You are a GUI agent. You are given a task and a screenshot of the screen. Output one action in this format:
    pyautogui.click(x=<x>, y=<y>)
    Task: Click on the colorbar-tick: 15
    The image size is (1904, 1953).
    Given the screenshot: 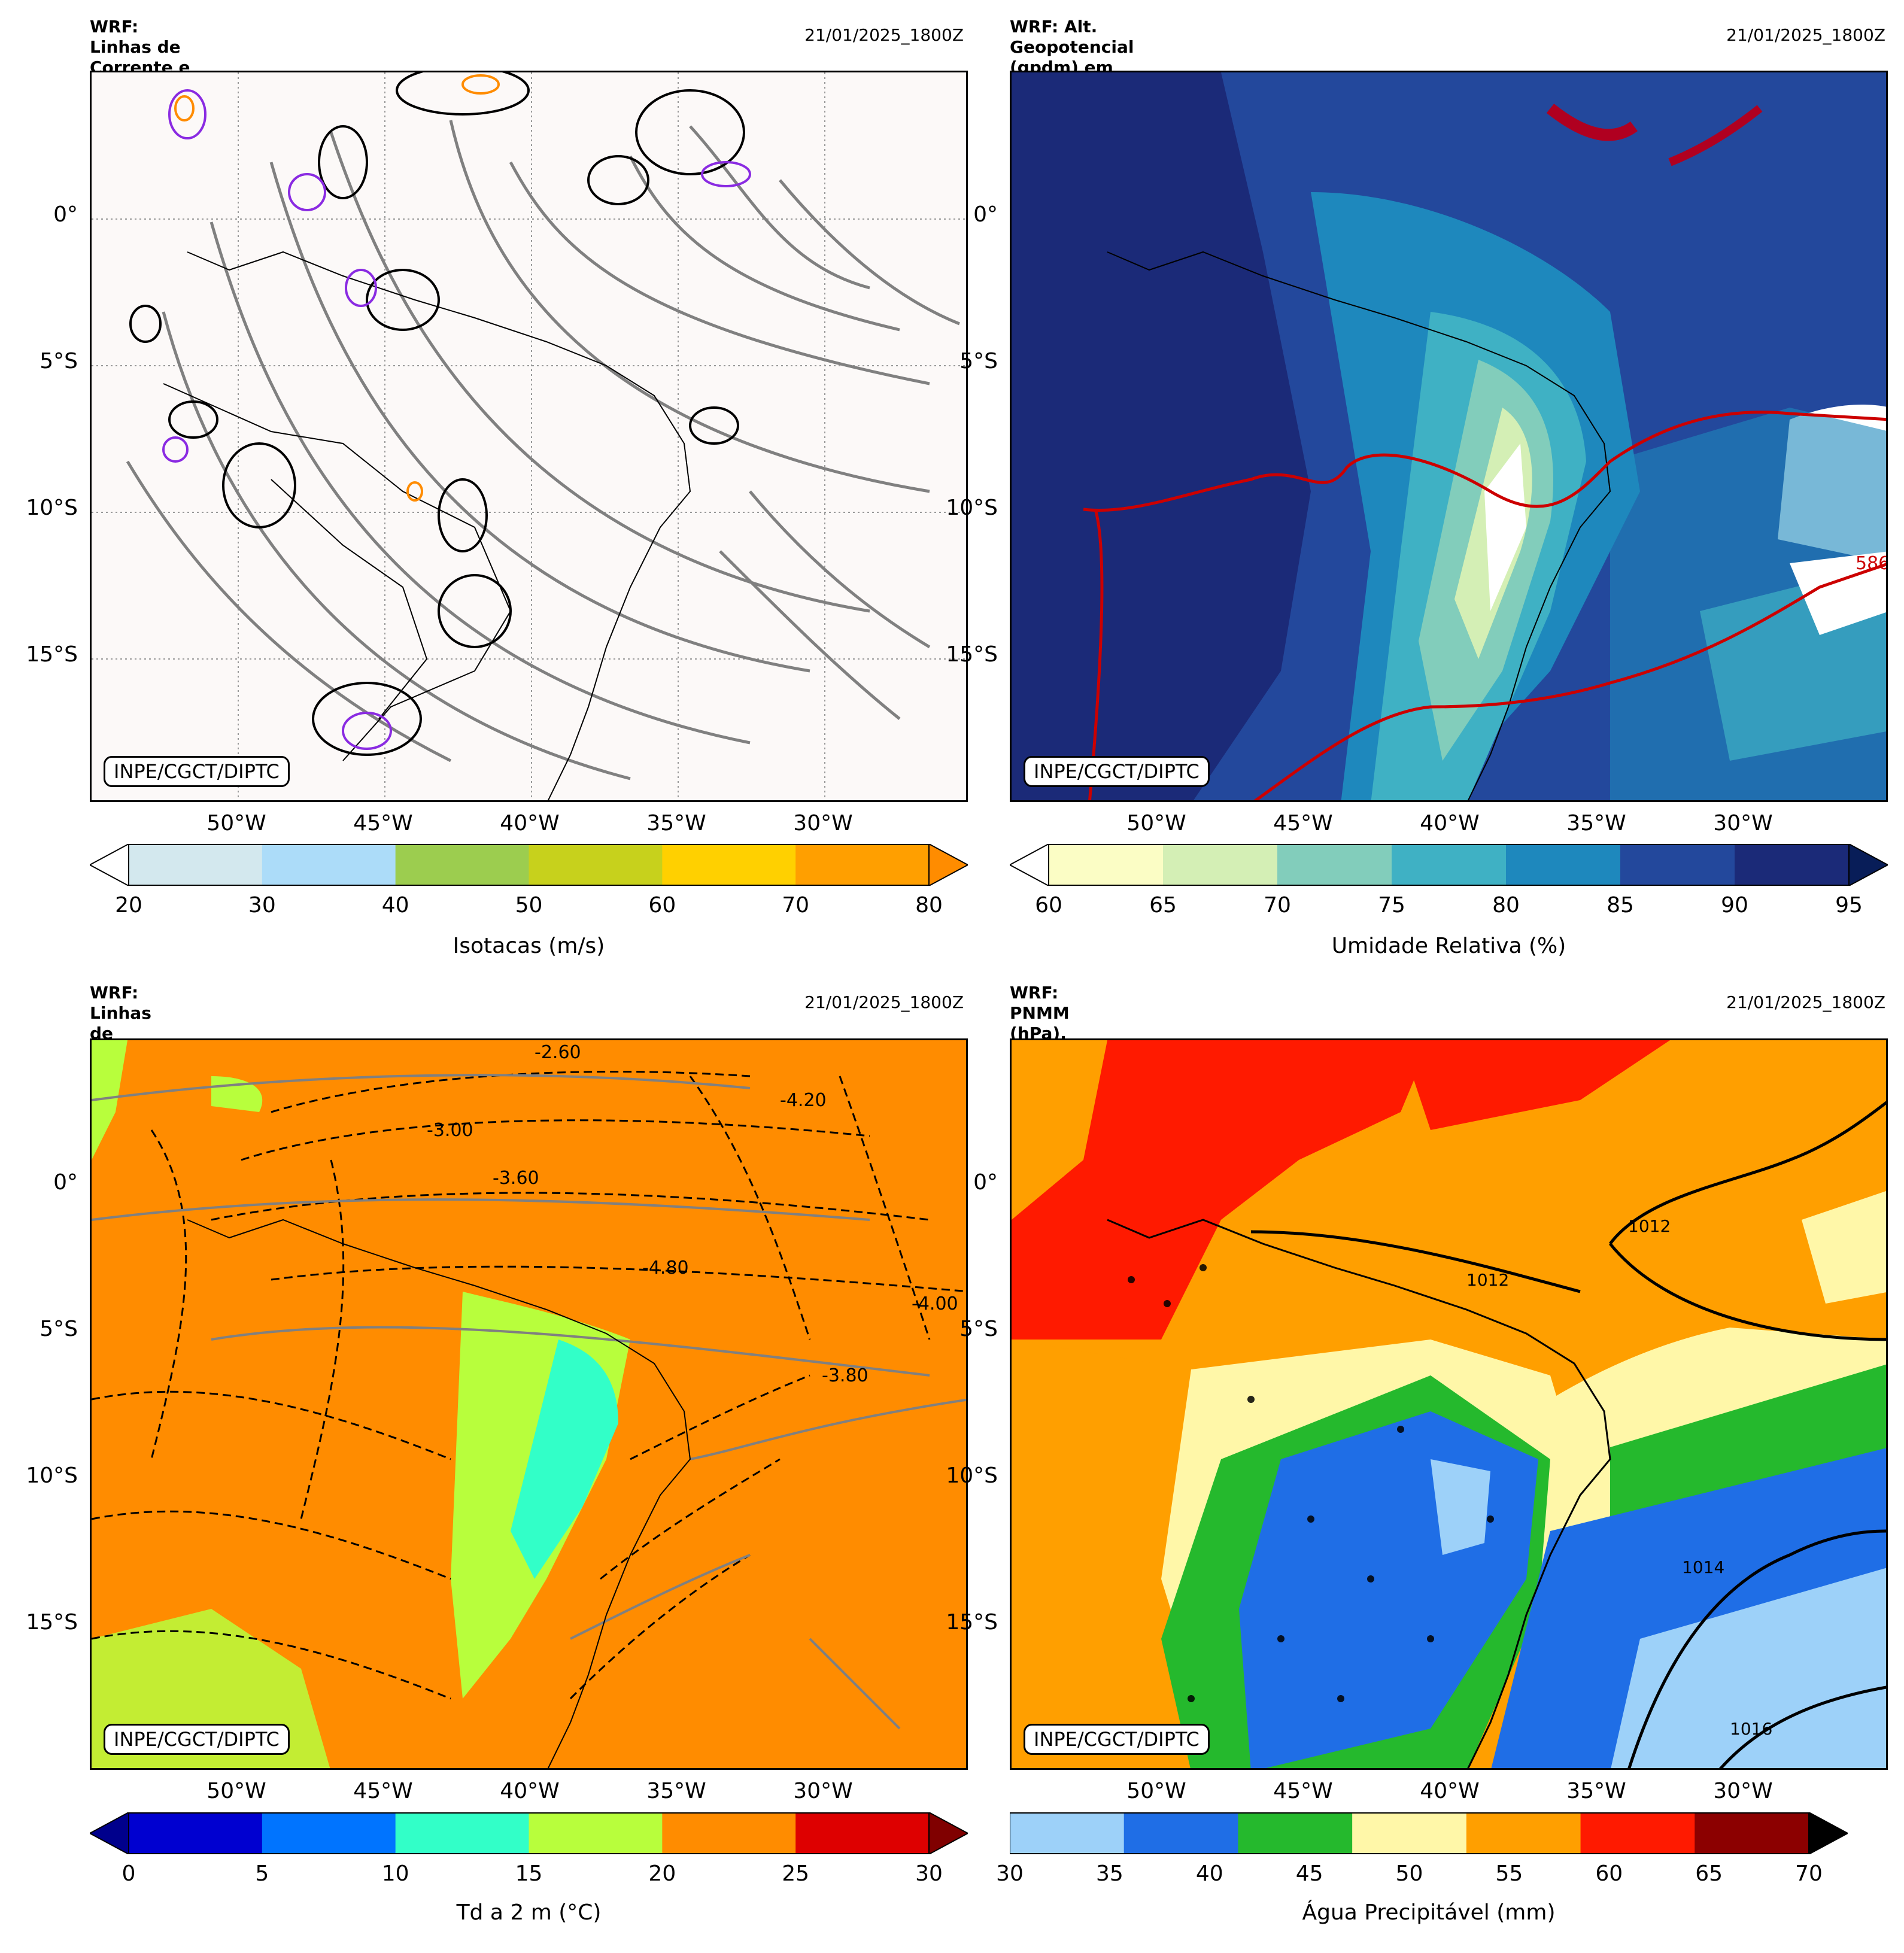 What is the action you would take?
    pyautogui.click(x=529, y=1873)
    